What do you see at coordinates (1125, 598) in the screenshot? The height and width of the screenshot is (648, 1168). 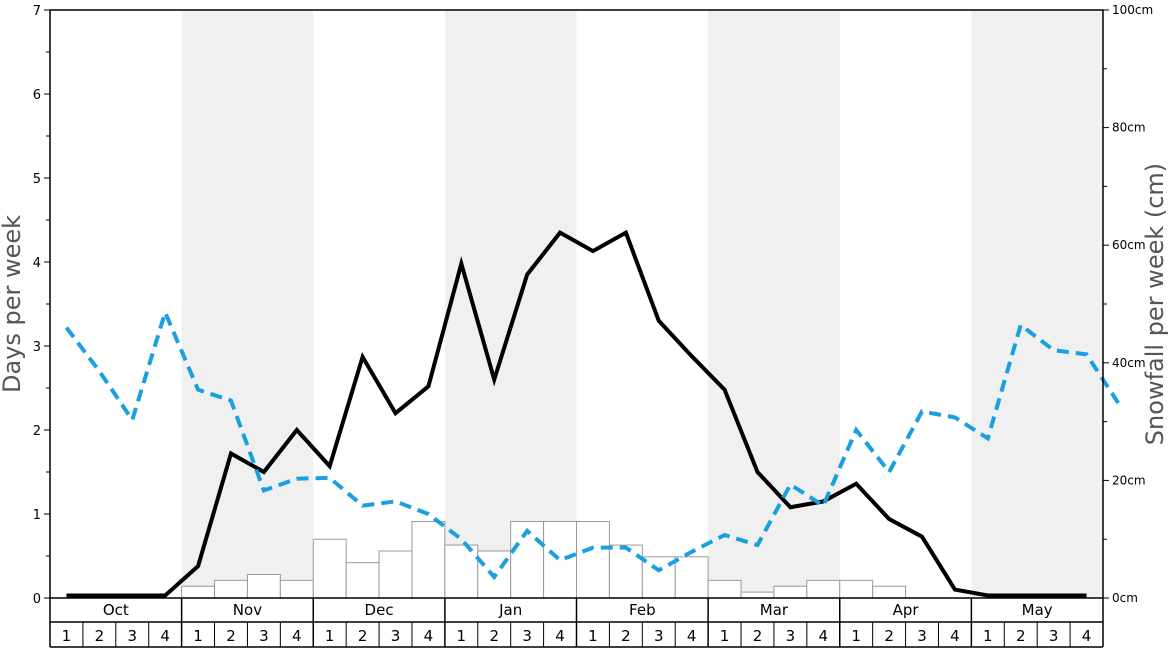 I see `right-tick-label: 0cm` at bounding box center [1125, 598].